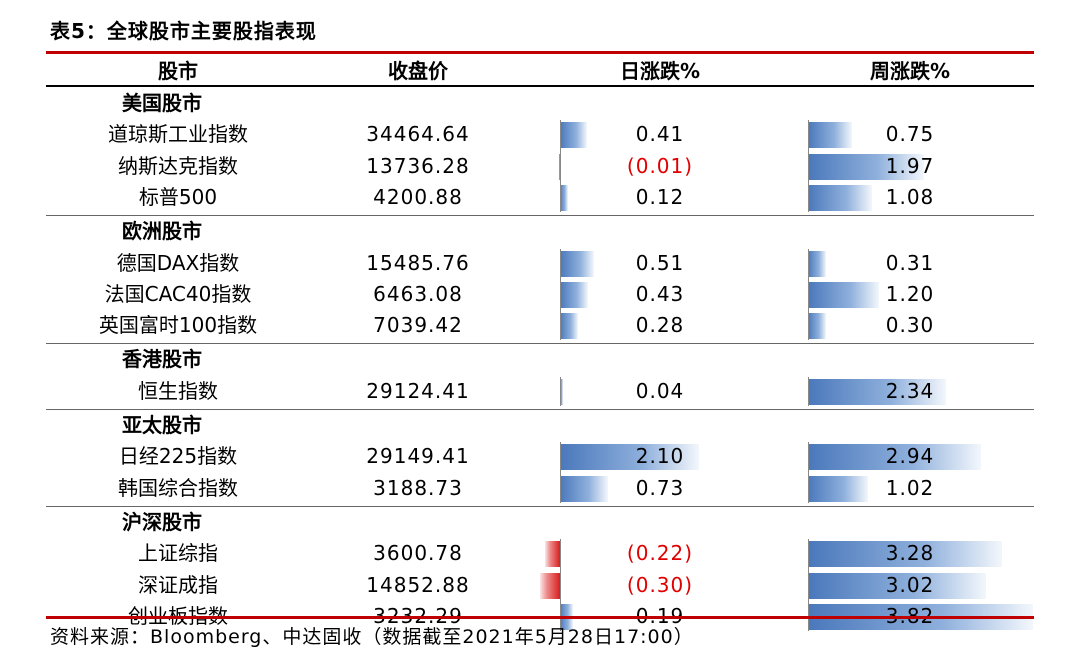  I want to click on group-label: 美国股市, so click(162, 103).